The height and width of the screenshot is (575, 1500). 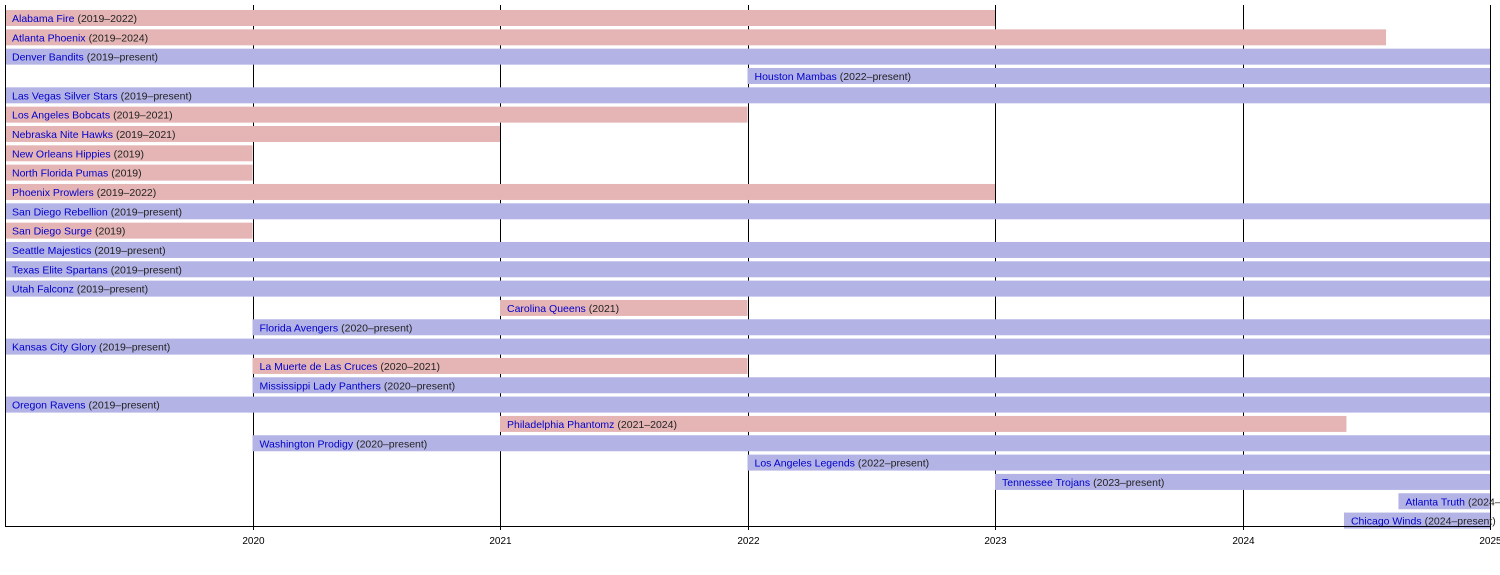 What do you see at coordinates (43, 19) in the screenshot?
I see `team-link: Alabama Fire` at bounding box center [43, 19].